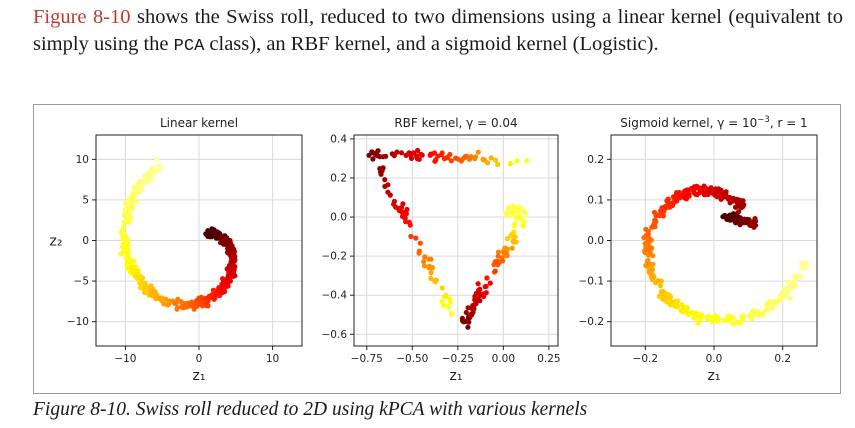  What do you see at coordinates (85, 200) in the screenshot?
I see `y-tick-label: 5` at bounding box center [85, 200].